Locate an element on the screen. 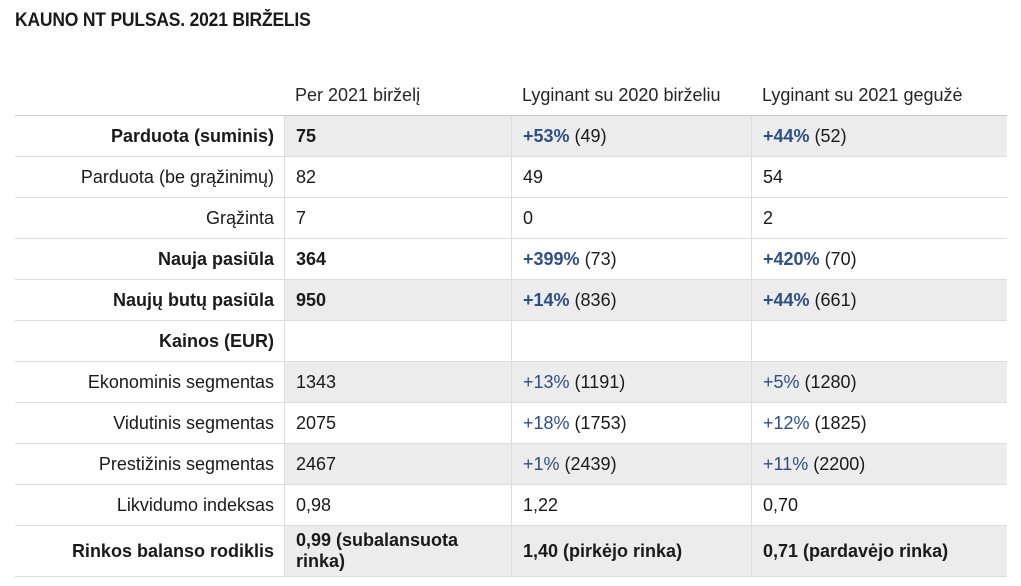  value-text: 0,99 (subalansuota rinka) is located at coordinates (377, 550).